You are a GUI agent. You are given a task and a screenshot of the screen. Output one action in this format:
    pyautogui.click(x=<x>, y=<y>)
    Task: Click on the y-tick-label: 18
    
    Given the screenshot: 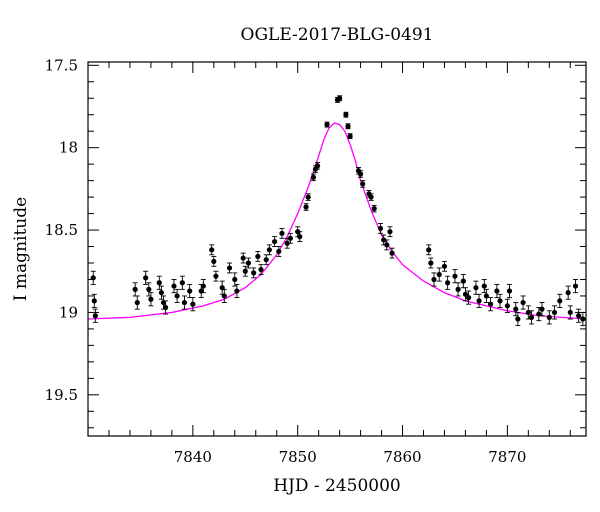 What is the action you would take?
    pyautogui.click(x=68, y=148)
    